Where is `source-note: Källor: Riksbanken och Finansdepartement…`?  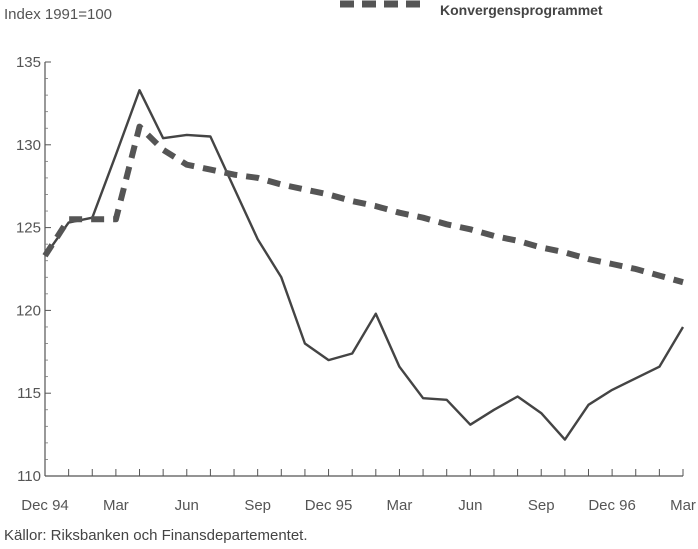
source-note: Källor: Riksbanken och Finansdepartement… is located at coordinates (156, 535).